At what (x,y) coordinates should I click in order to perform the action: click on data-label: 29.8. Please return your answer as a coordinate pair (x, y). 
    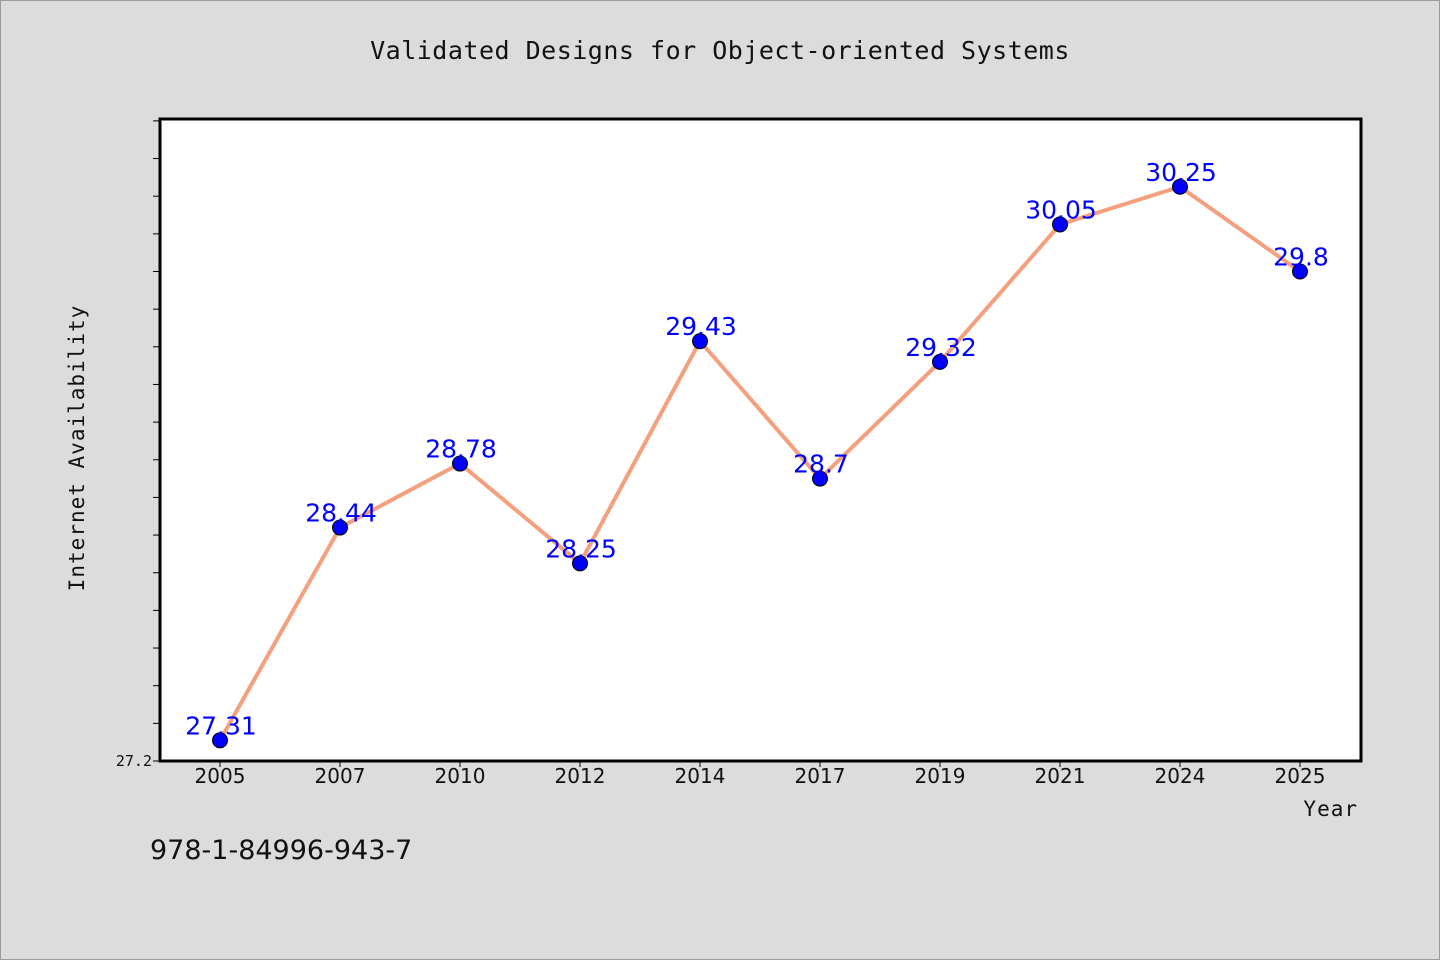
    Looking at the image, I should click on (1301, 256).